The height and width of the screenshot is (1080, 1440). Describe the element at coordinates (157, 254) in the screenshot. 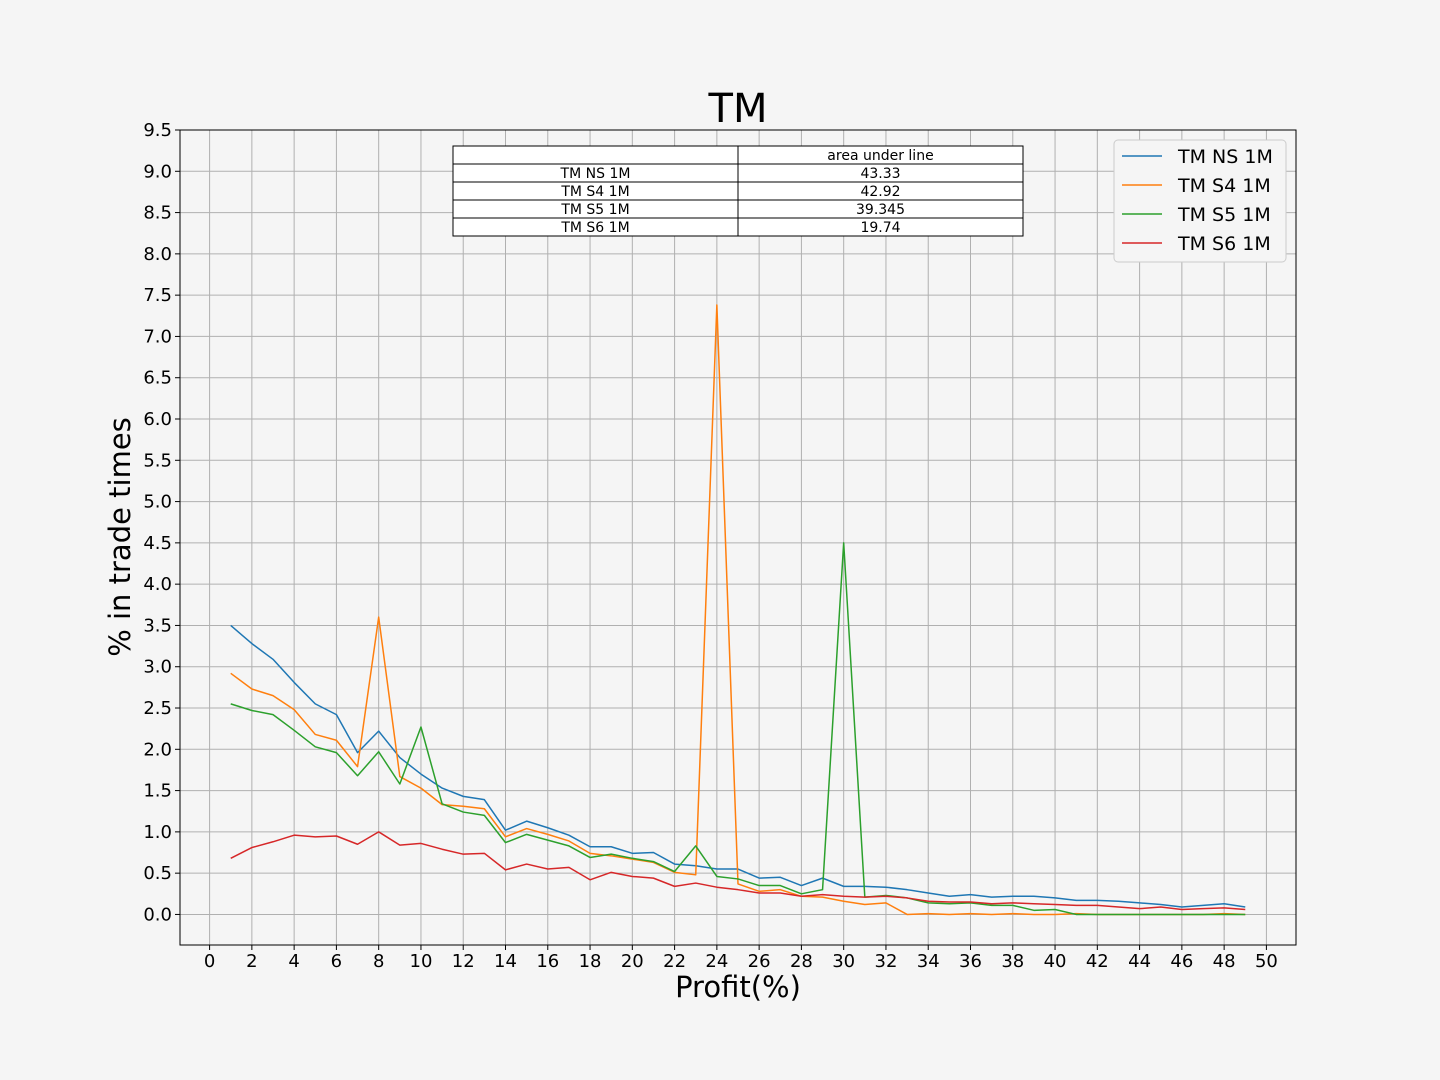

I see `y-tick-label: 8.0` at that location.